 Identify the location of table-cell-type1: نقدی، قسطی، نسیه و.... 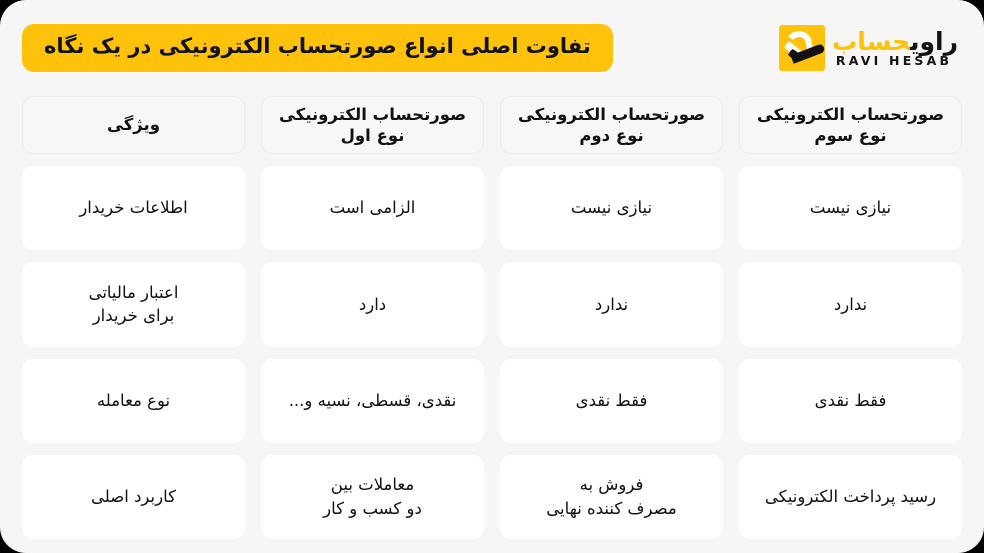
(372, 400).